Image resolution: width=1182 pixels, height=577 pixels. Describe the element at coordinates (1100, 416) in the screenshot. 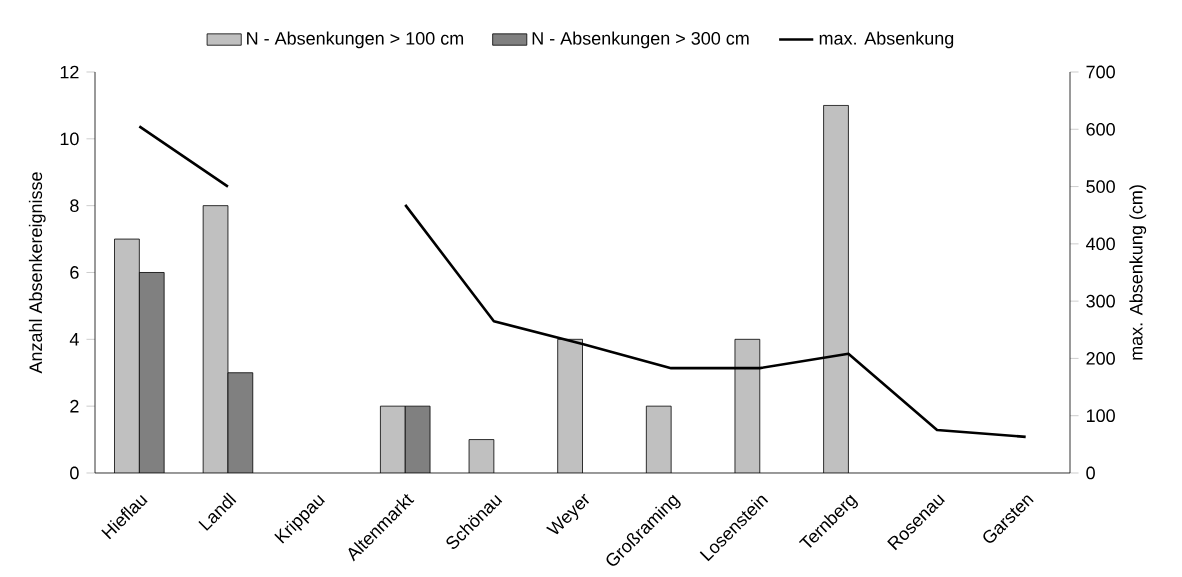

I see `y2-tick-label: 100` at that location.